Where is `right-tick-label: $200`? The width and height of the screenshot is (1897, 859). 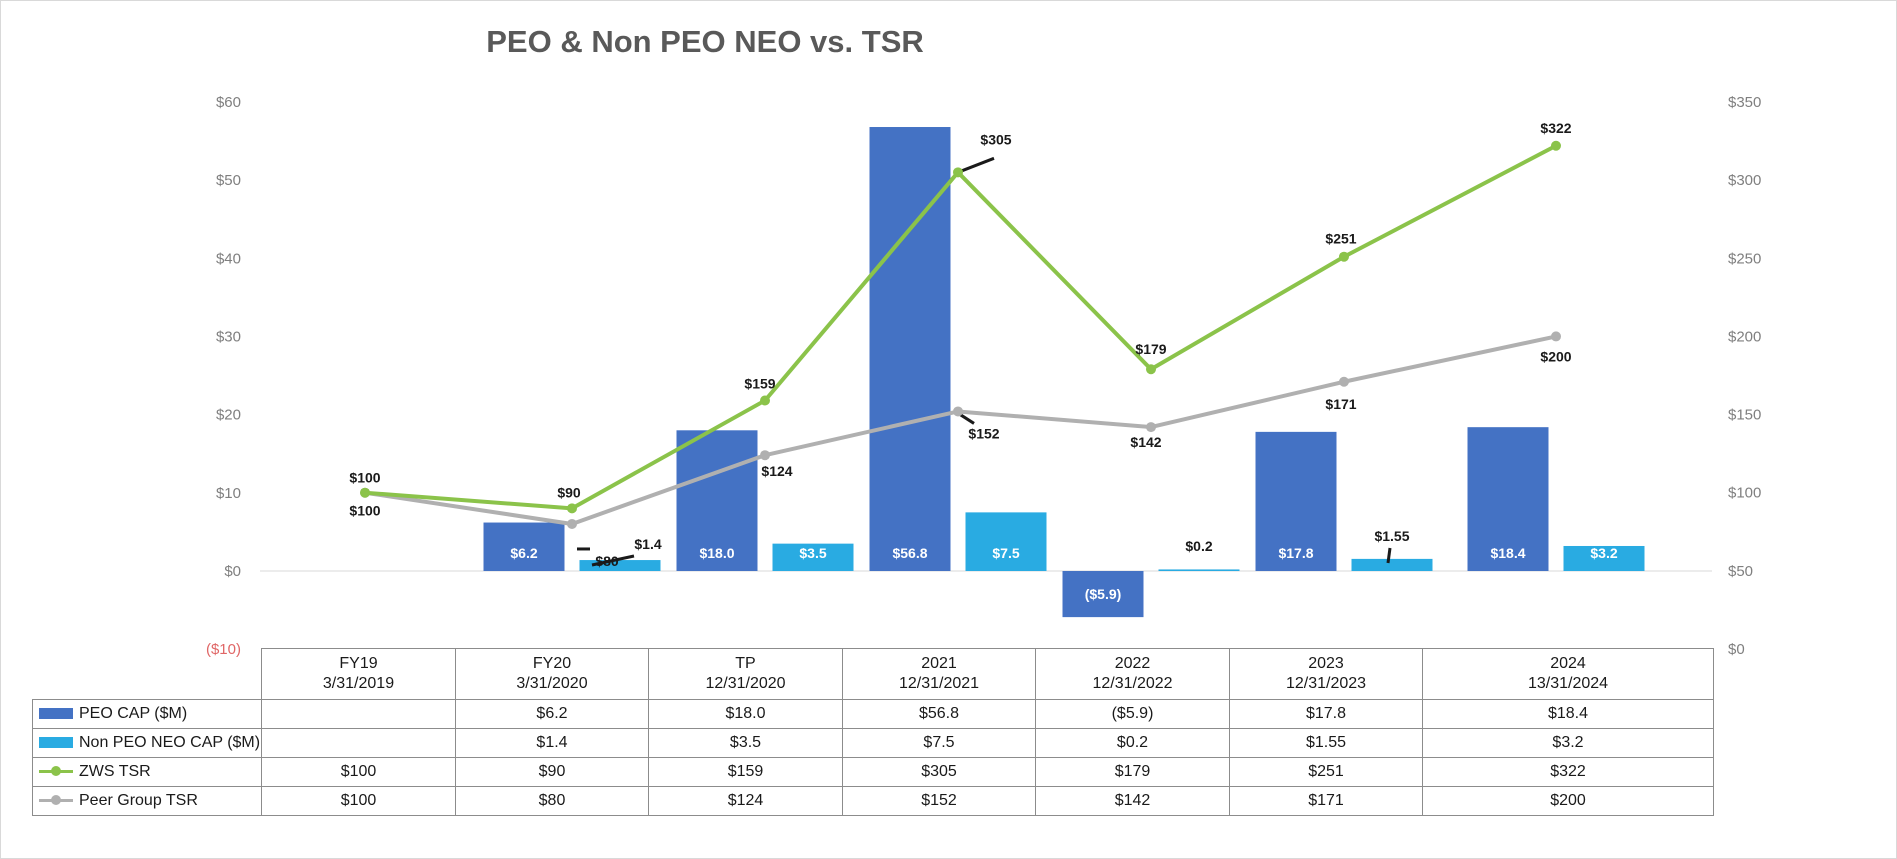 right-tick-label: $200 is located at coordinates (1744, 336).